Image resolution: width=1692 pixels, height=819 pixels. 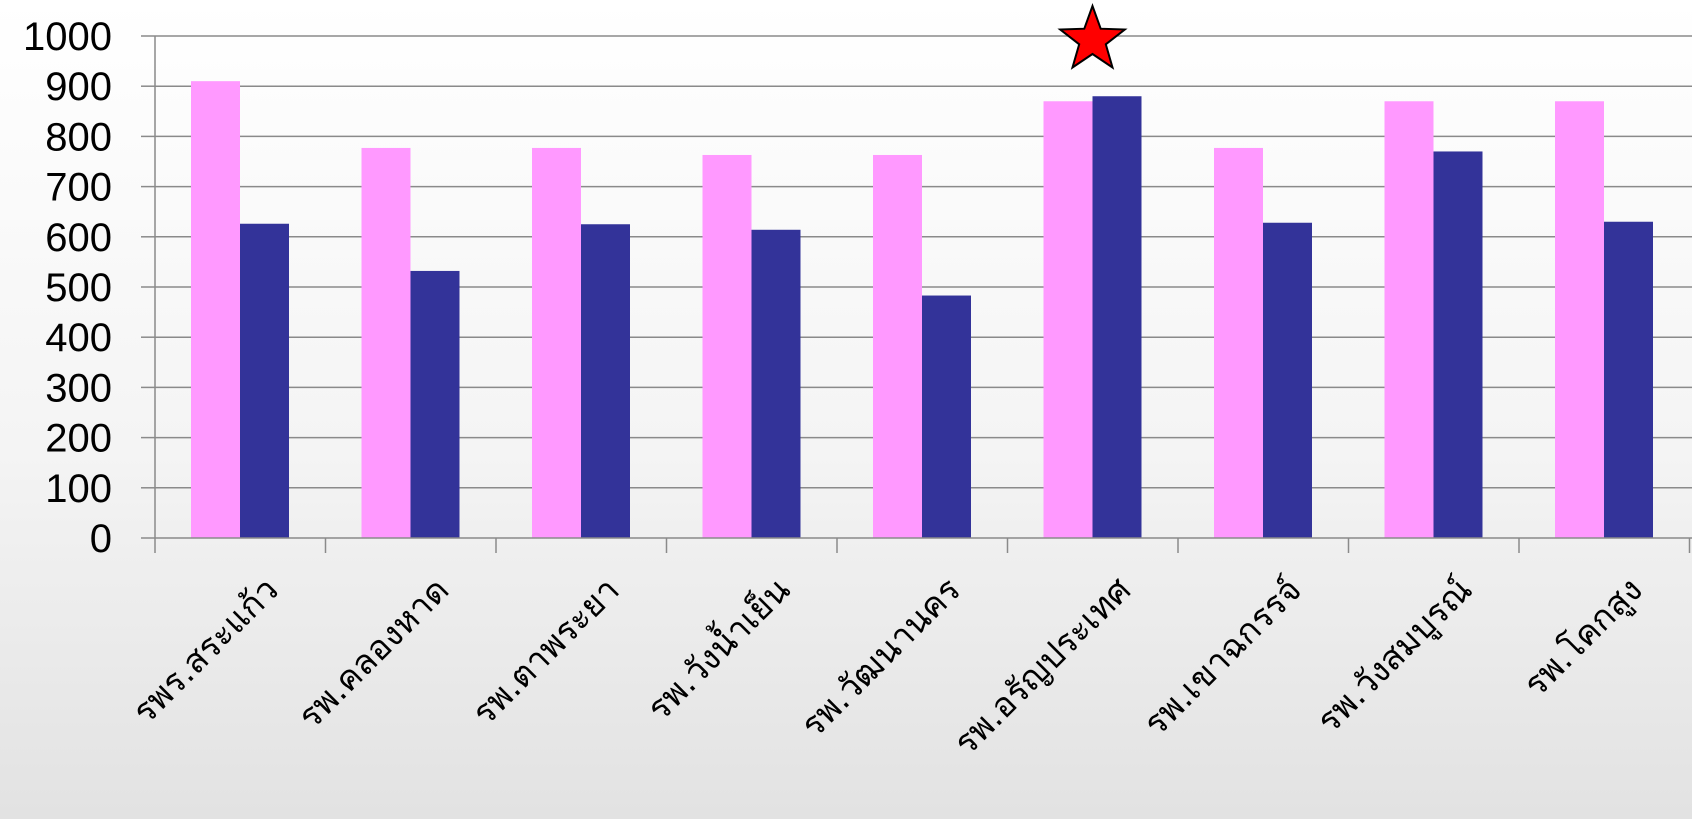 What do you see at coordinates (78, 87) in the screenshot?
I see `y-tick-label: 900` at bounding box center [78, 87].